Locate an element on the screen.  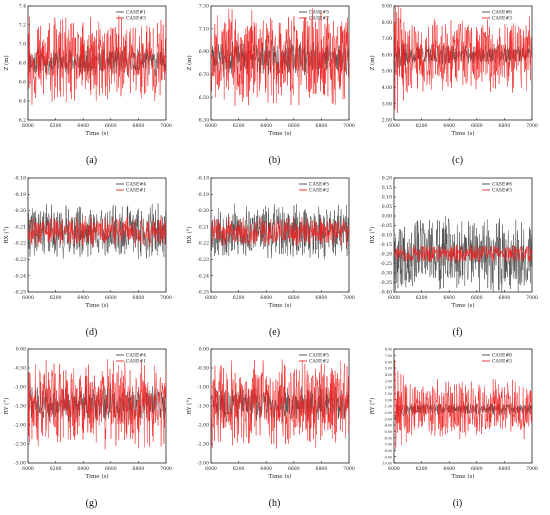
x-tick-label-i: 6400 is located at coordinates (449, 469).